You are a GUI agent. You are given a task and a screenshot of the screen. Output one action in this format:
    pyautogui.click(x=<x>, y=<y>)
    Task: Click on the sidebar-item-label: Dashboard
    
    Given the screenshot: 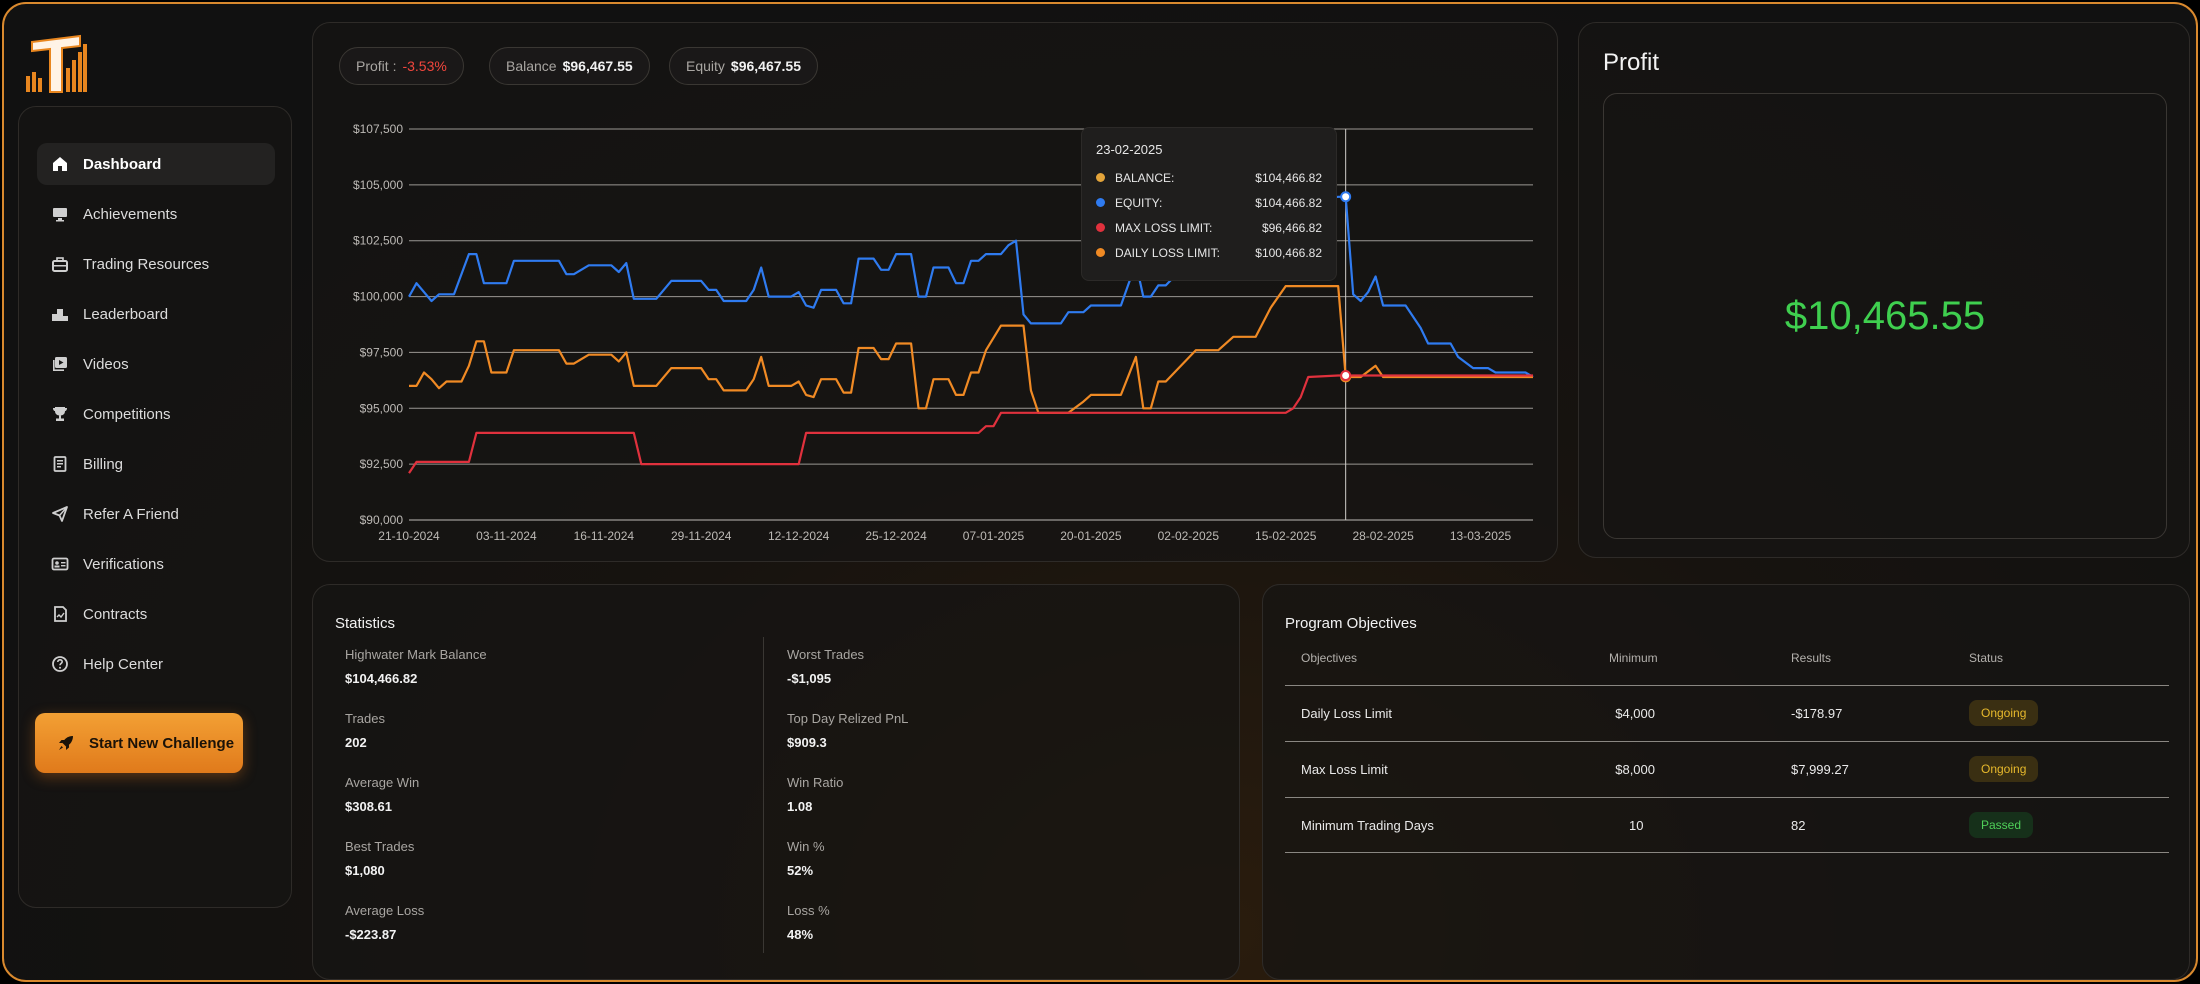 What is the action you would take?
    pyautogui.click(x=122, y=164)
    